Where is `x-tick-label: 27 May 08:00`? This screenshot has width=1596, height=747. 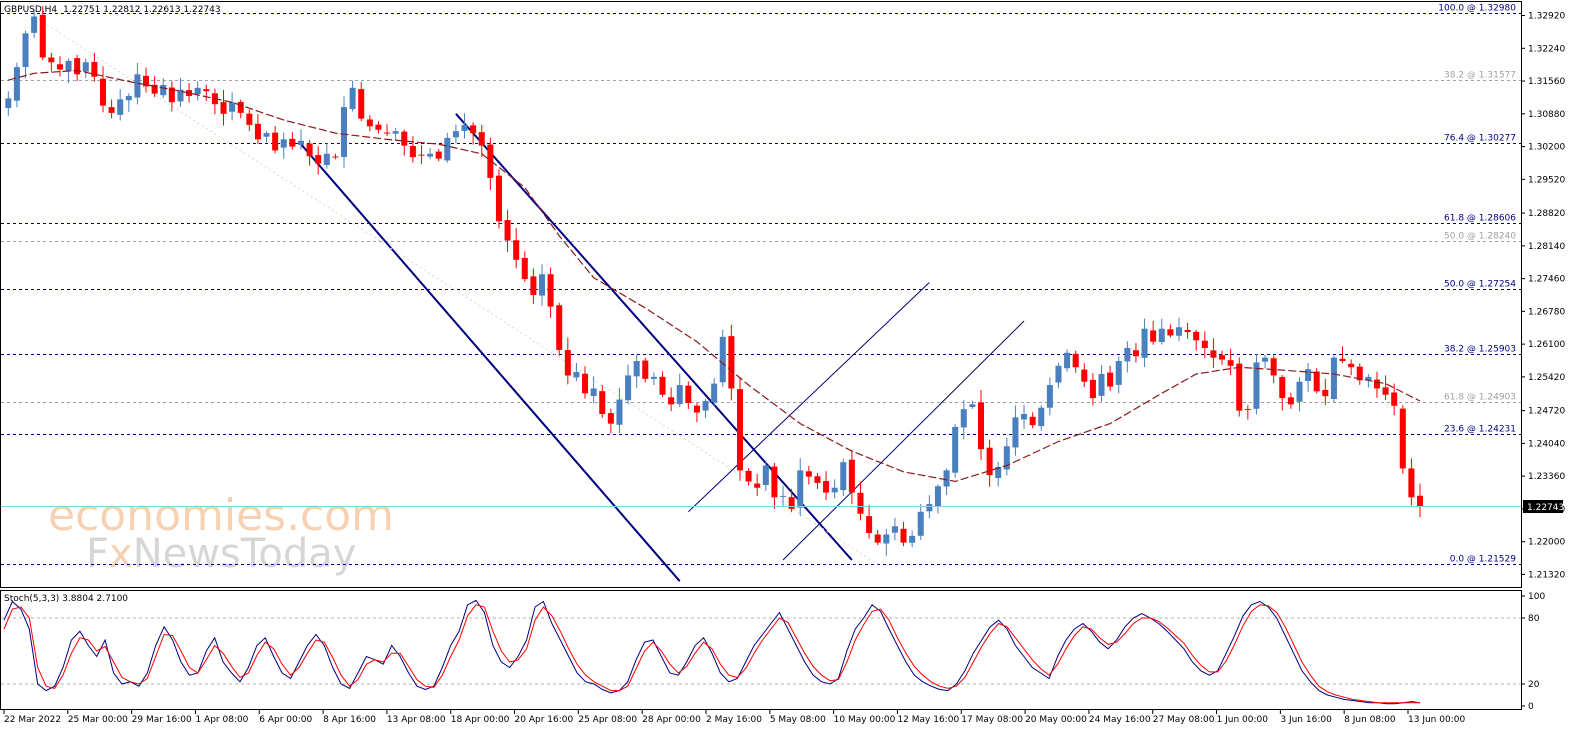 x-tick-label: 27 May 08:00 is located at coordinates (1184, 720).